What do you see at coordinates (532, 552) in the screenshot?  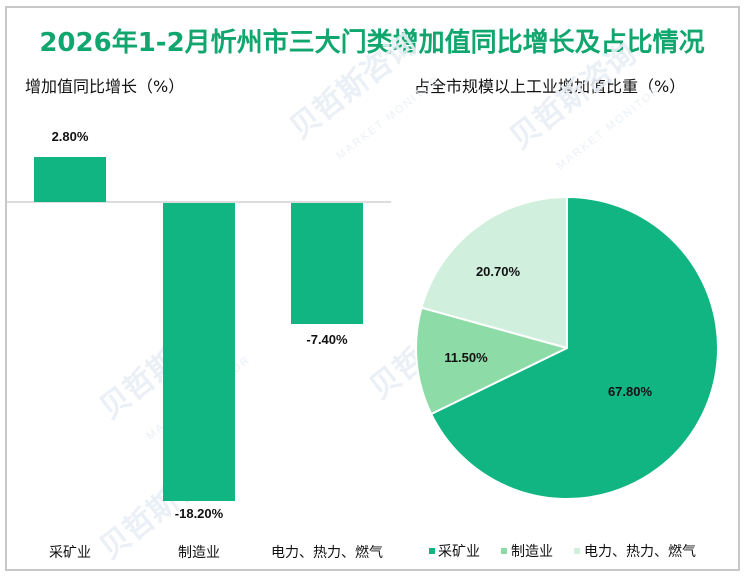 I see `legend-label: 制造业` at bounding box center [532, 552].